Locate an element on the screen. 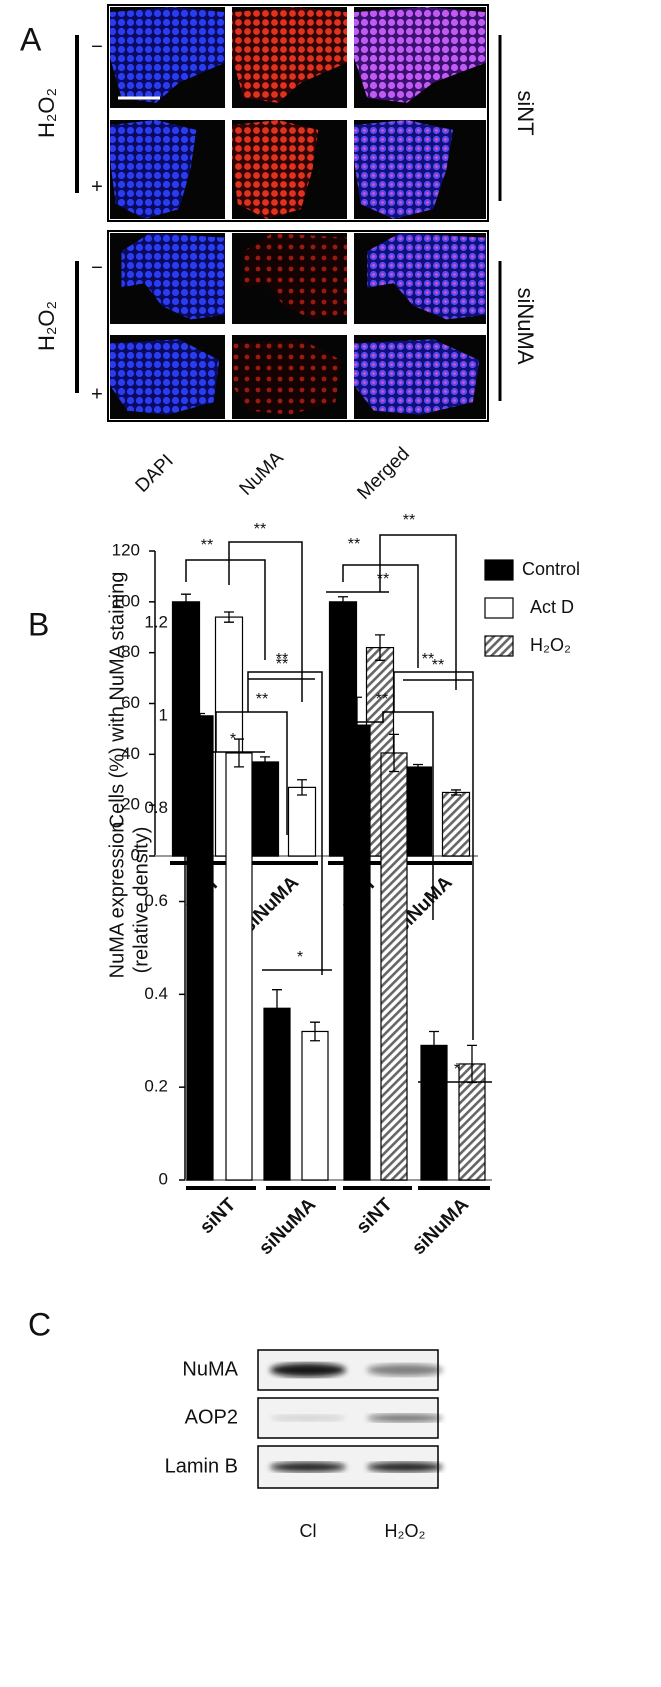 The width and height of the screenshot is (661, 1687). y-tick-label: 1 is located at coordinates (163, 714).